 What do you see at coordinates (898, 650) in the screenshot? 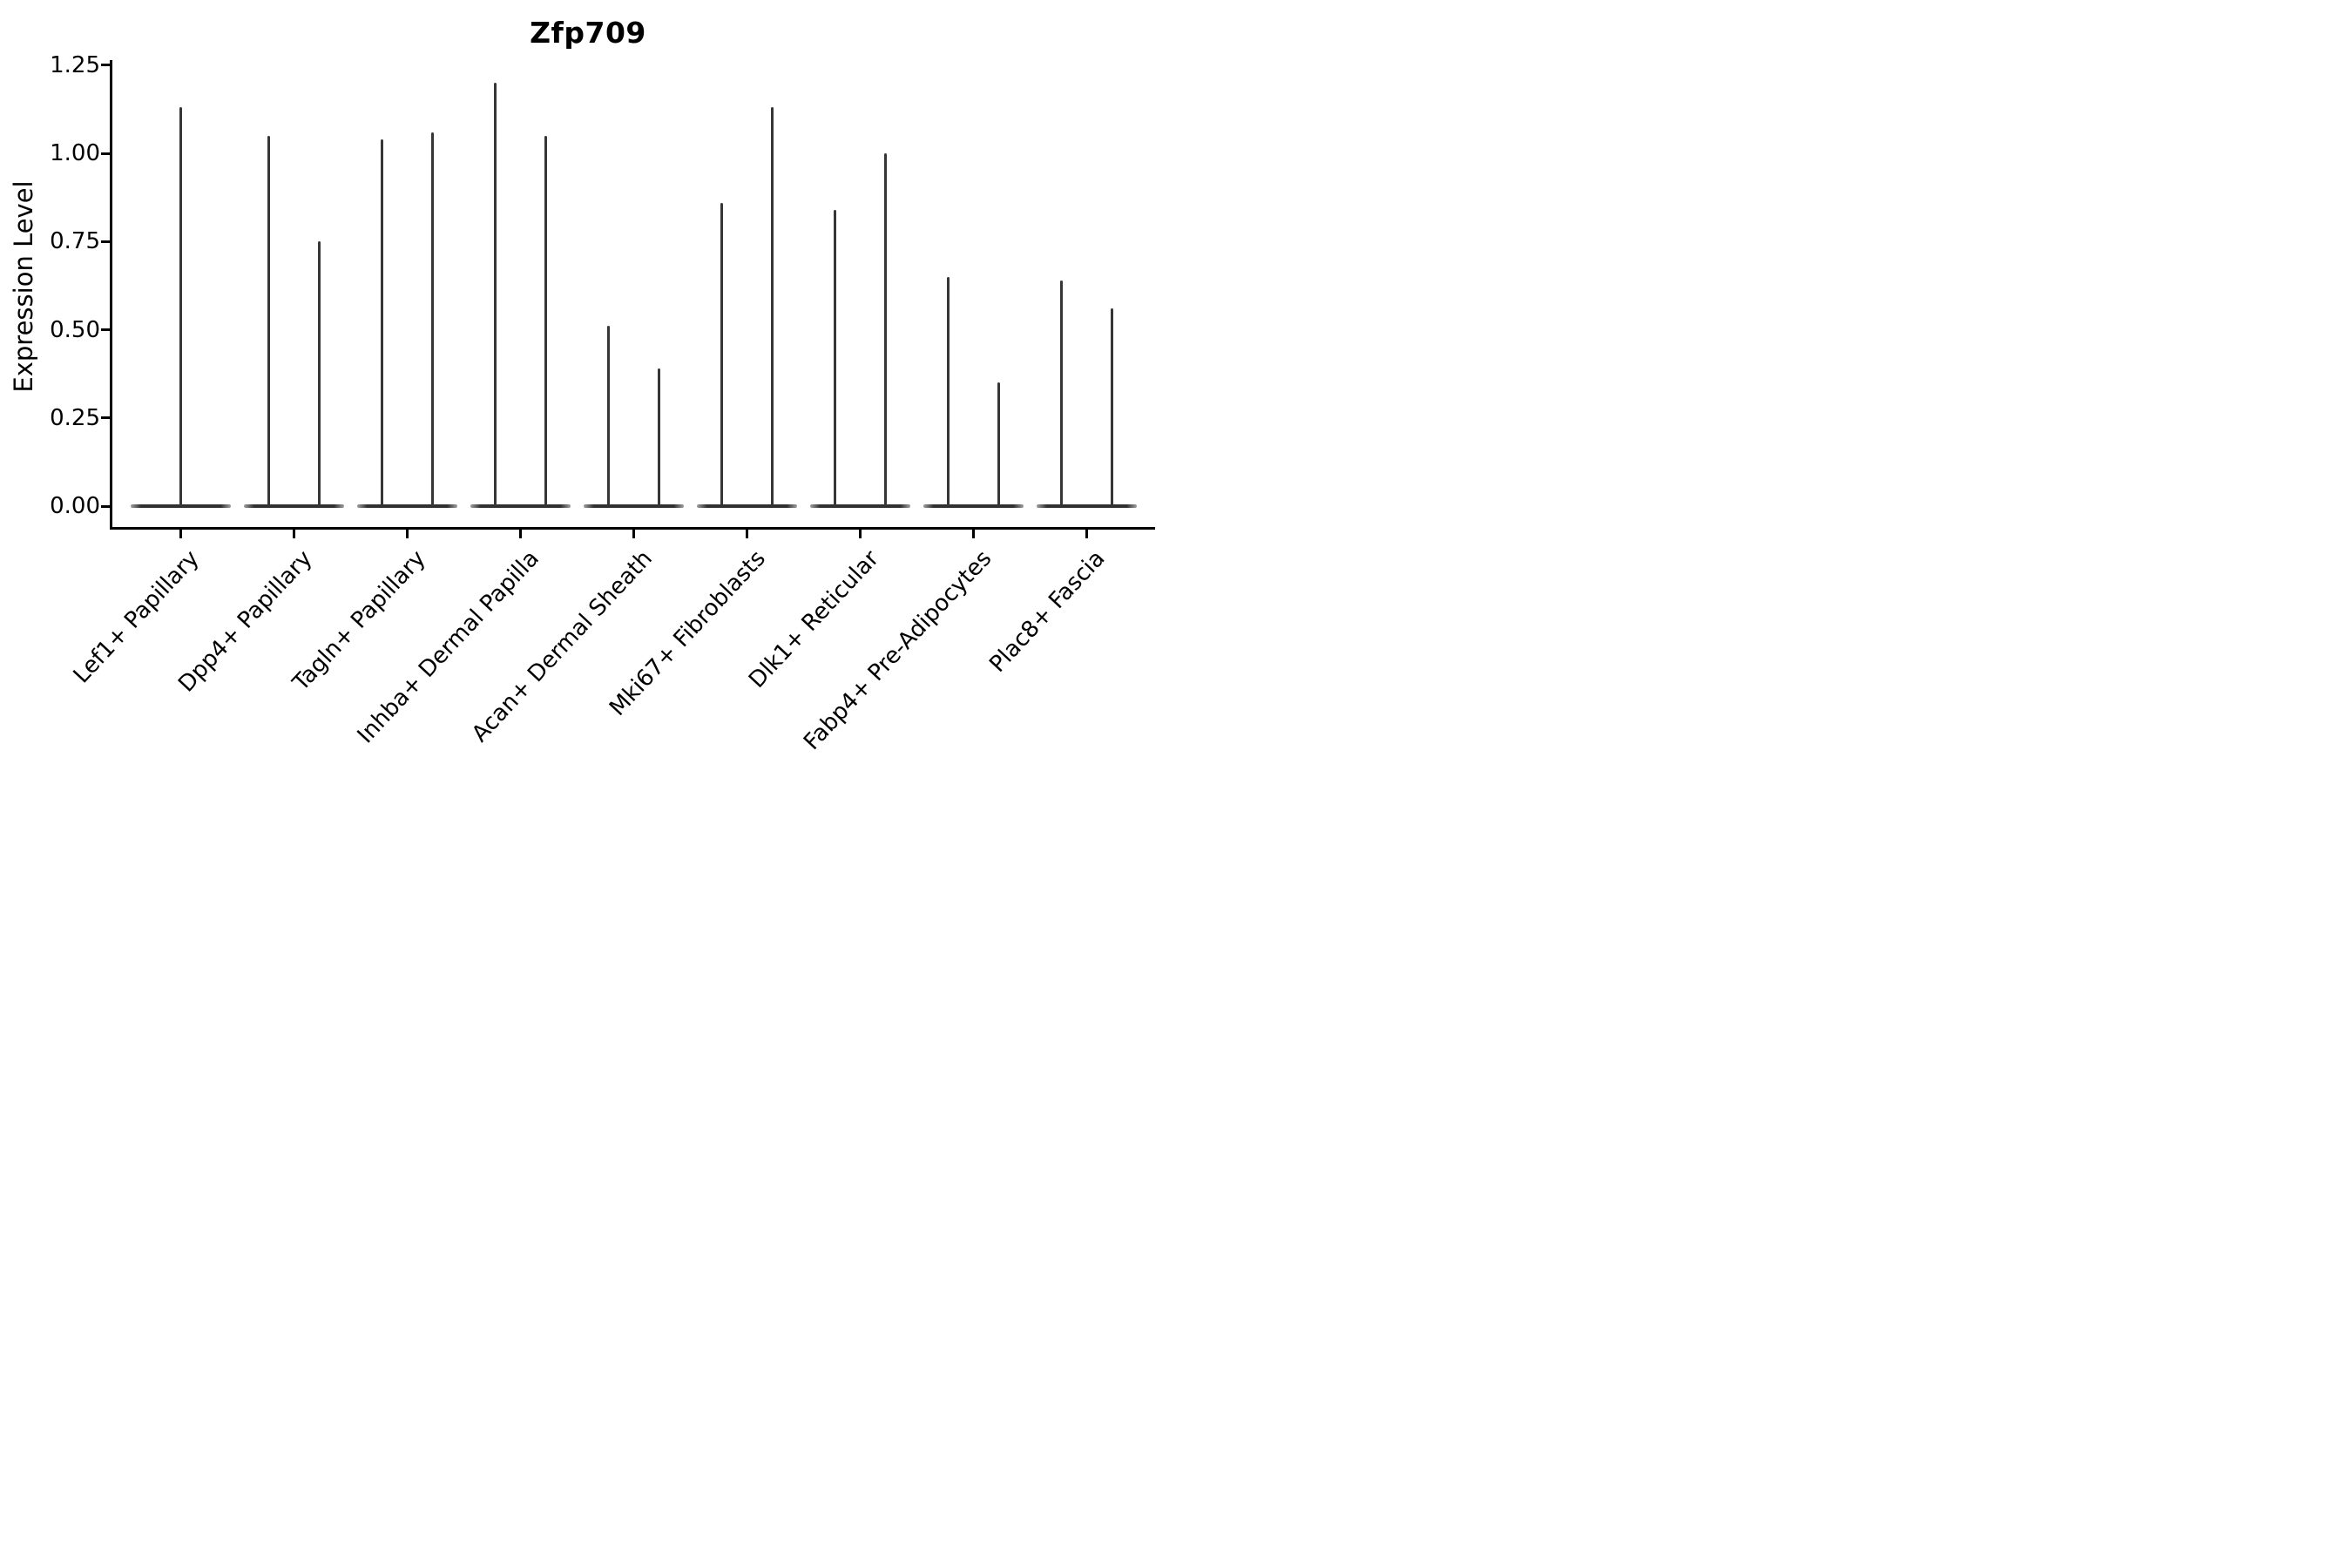
I see `x-tick-label: Fabp4+ Pre-Adipocytes` at bounding box center [898, 650].